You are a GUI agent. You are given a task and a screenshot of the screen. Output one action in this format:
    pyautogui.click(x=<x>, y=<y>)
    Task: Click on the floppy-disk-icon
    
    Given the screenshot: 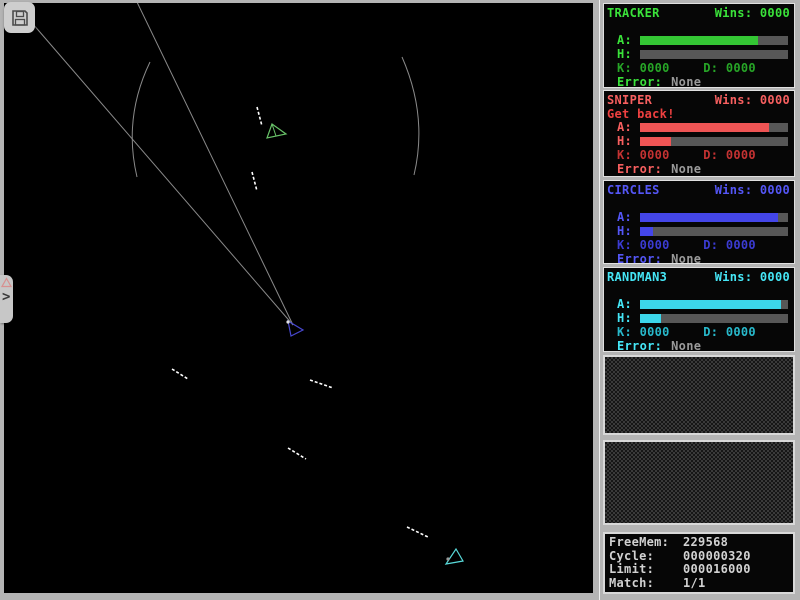 What is the action you would take?
    pyautogui.click(x=19, y=17)
    